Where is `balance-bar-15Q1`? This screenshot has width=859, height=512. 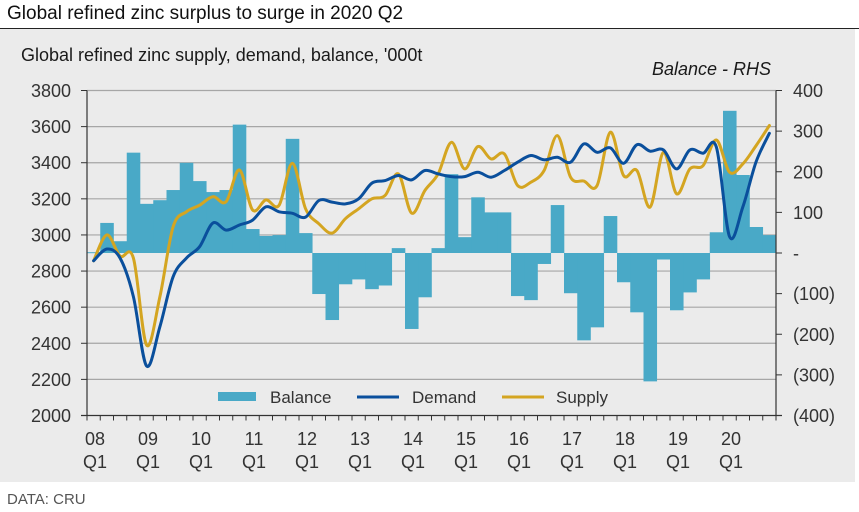 balance-bar-15Q1 is located at coordinates (465, 245).